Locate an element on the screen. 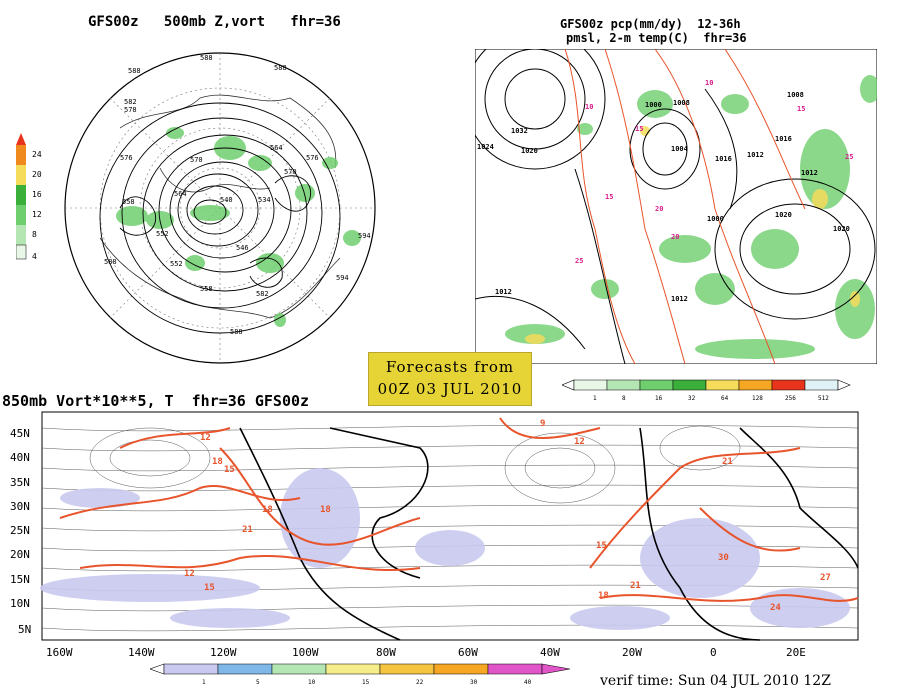  nh-height-contours is located at coordinates (220, 218).